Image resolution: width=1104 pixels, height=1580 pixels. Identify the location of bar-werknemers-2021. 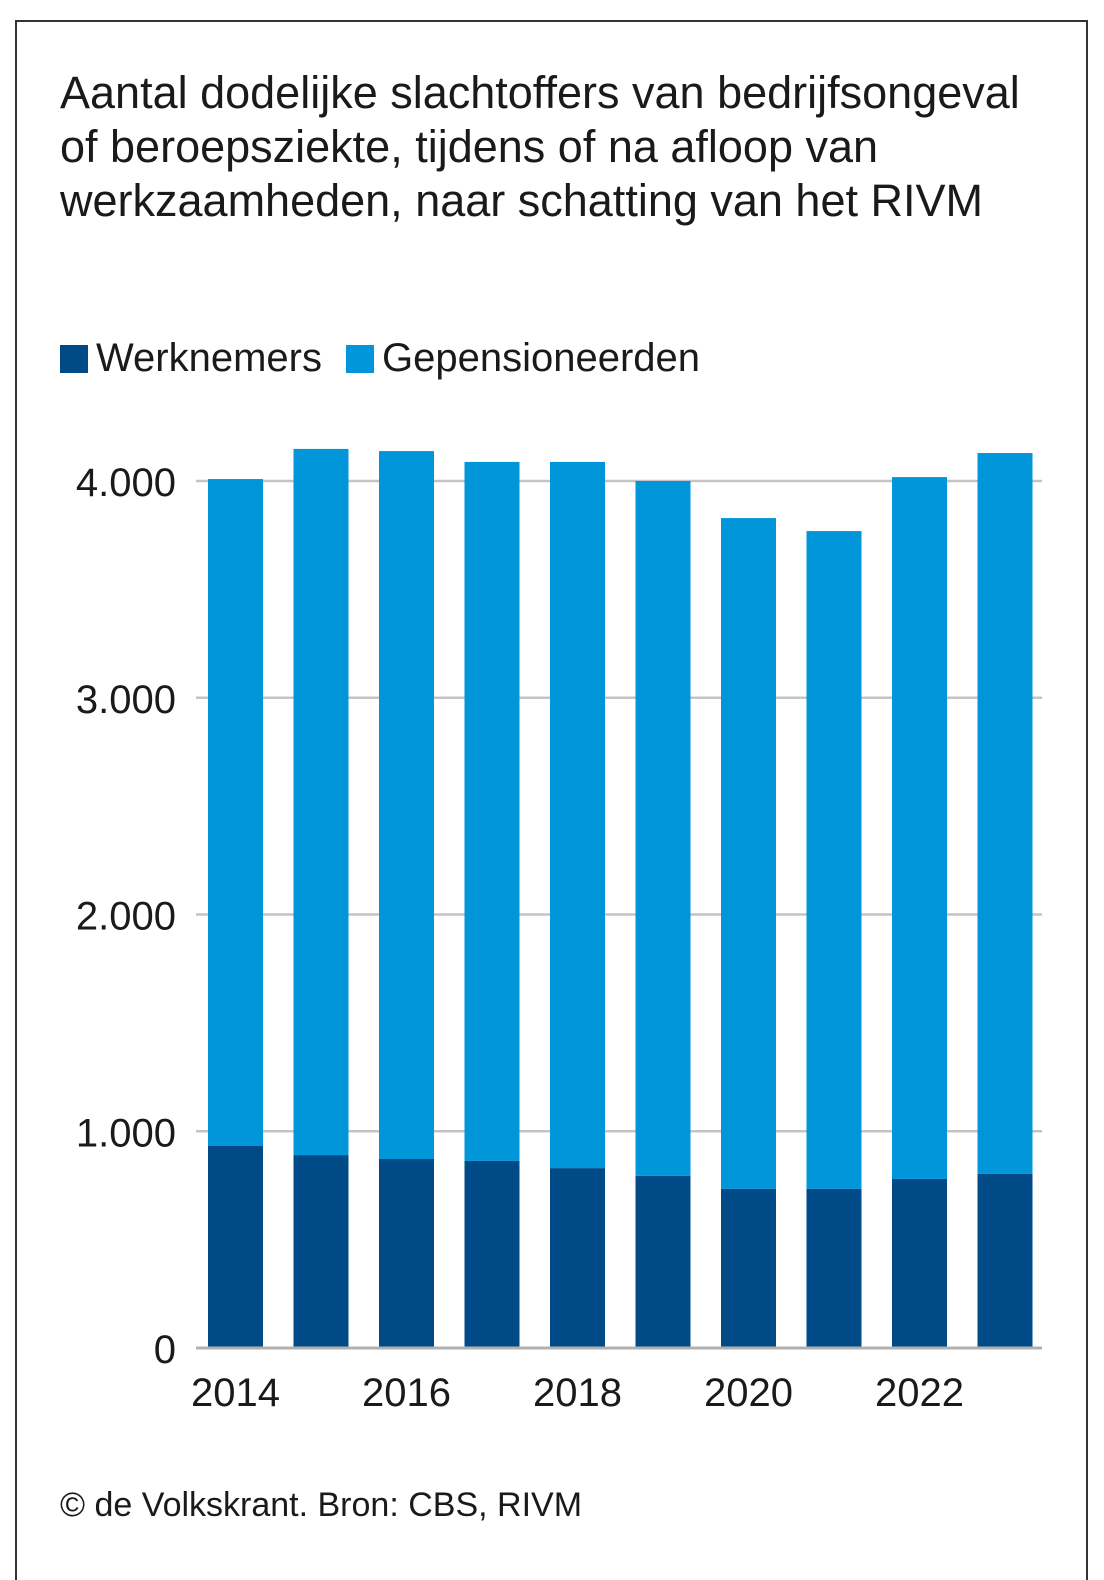
(834, 1268).